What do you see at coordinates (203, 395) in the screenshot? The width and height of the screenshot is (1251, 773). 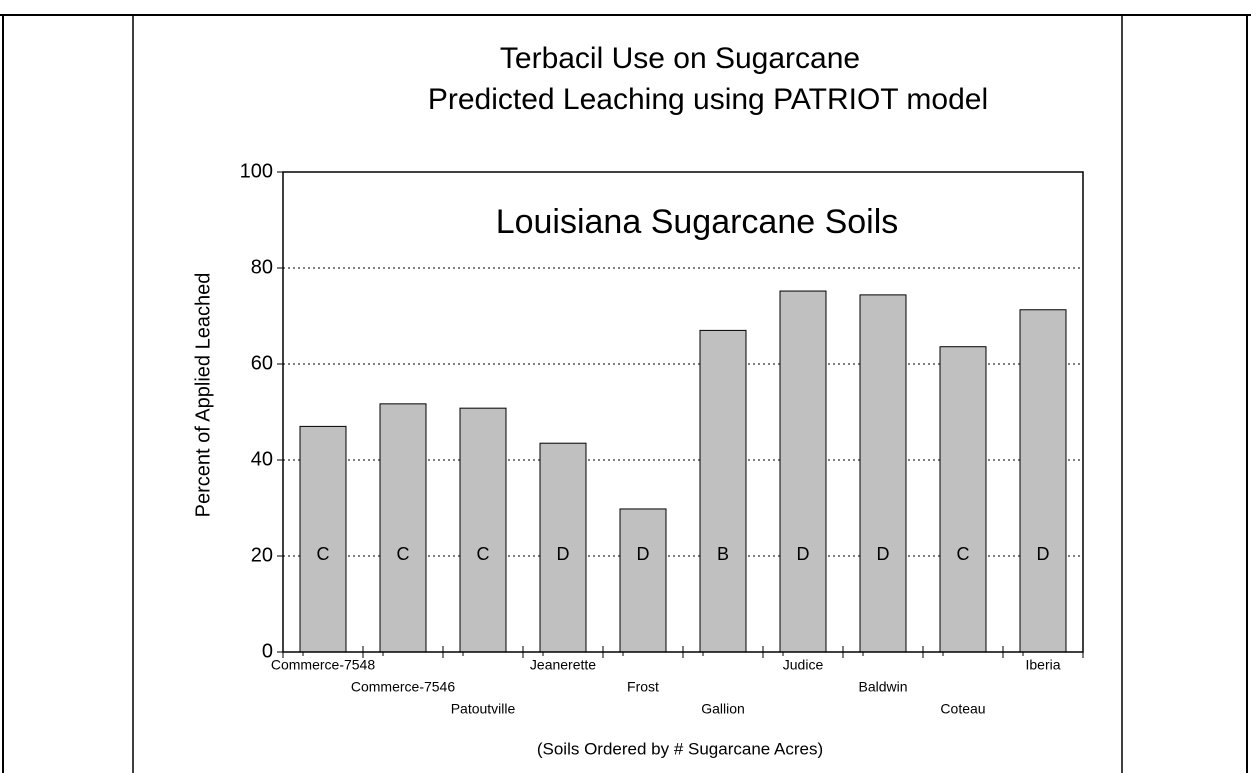 I see `y-axis-label: Percent of Applied Leached` at bounding box center [203, 395].